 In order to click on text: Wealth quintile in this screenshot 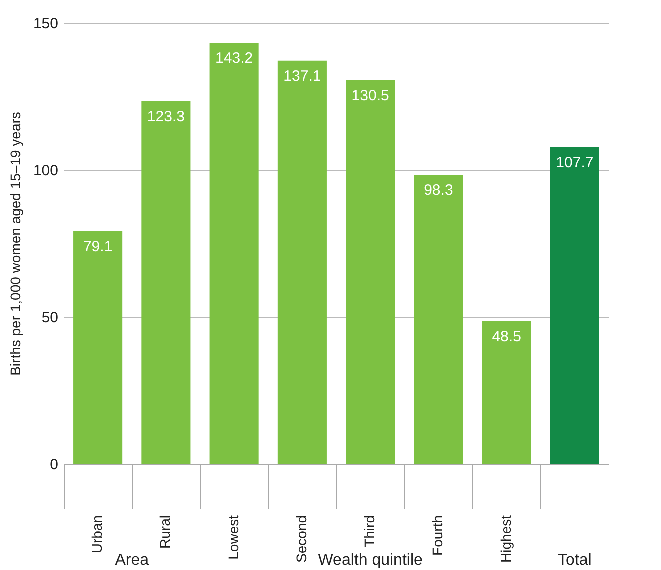, I will do `click(370, 560)`.